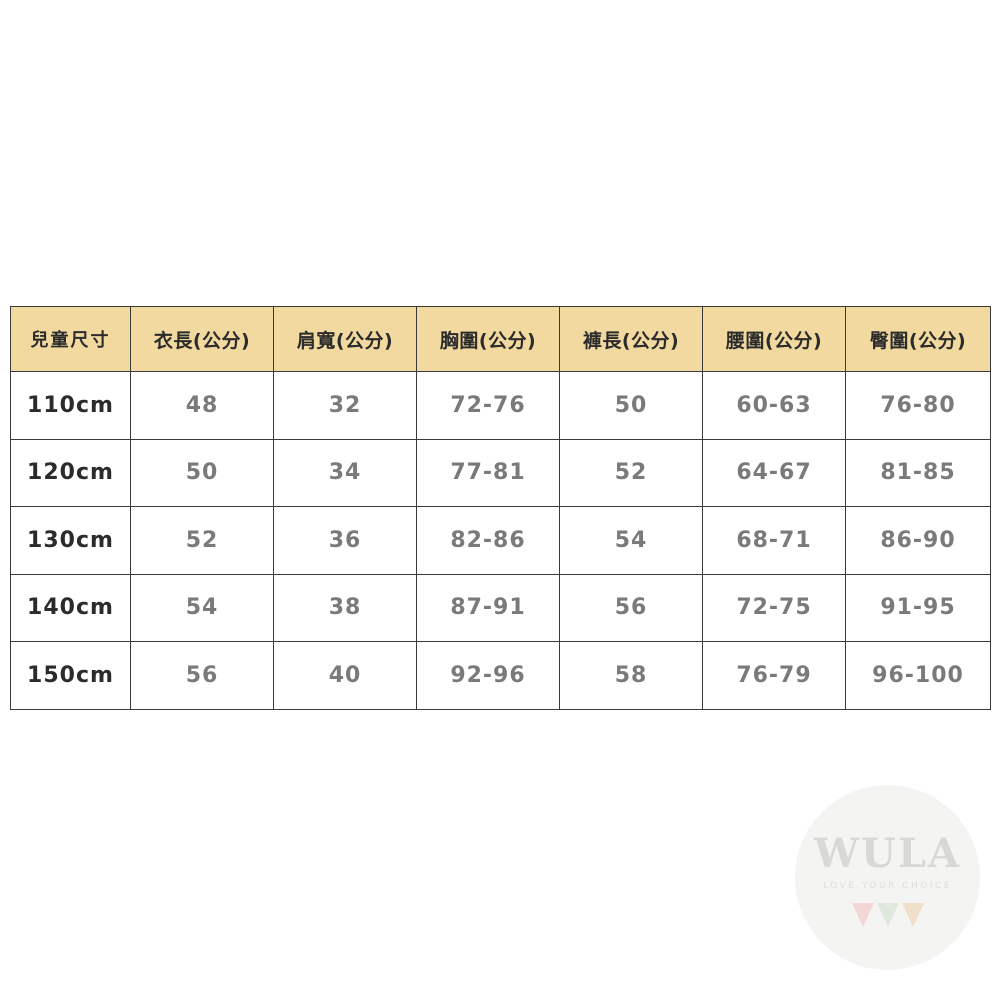  I want to click on cell-waist: 60-63, so click(774, 405).